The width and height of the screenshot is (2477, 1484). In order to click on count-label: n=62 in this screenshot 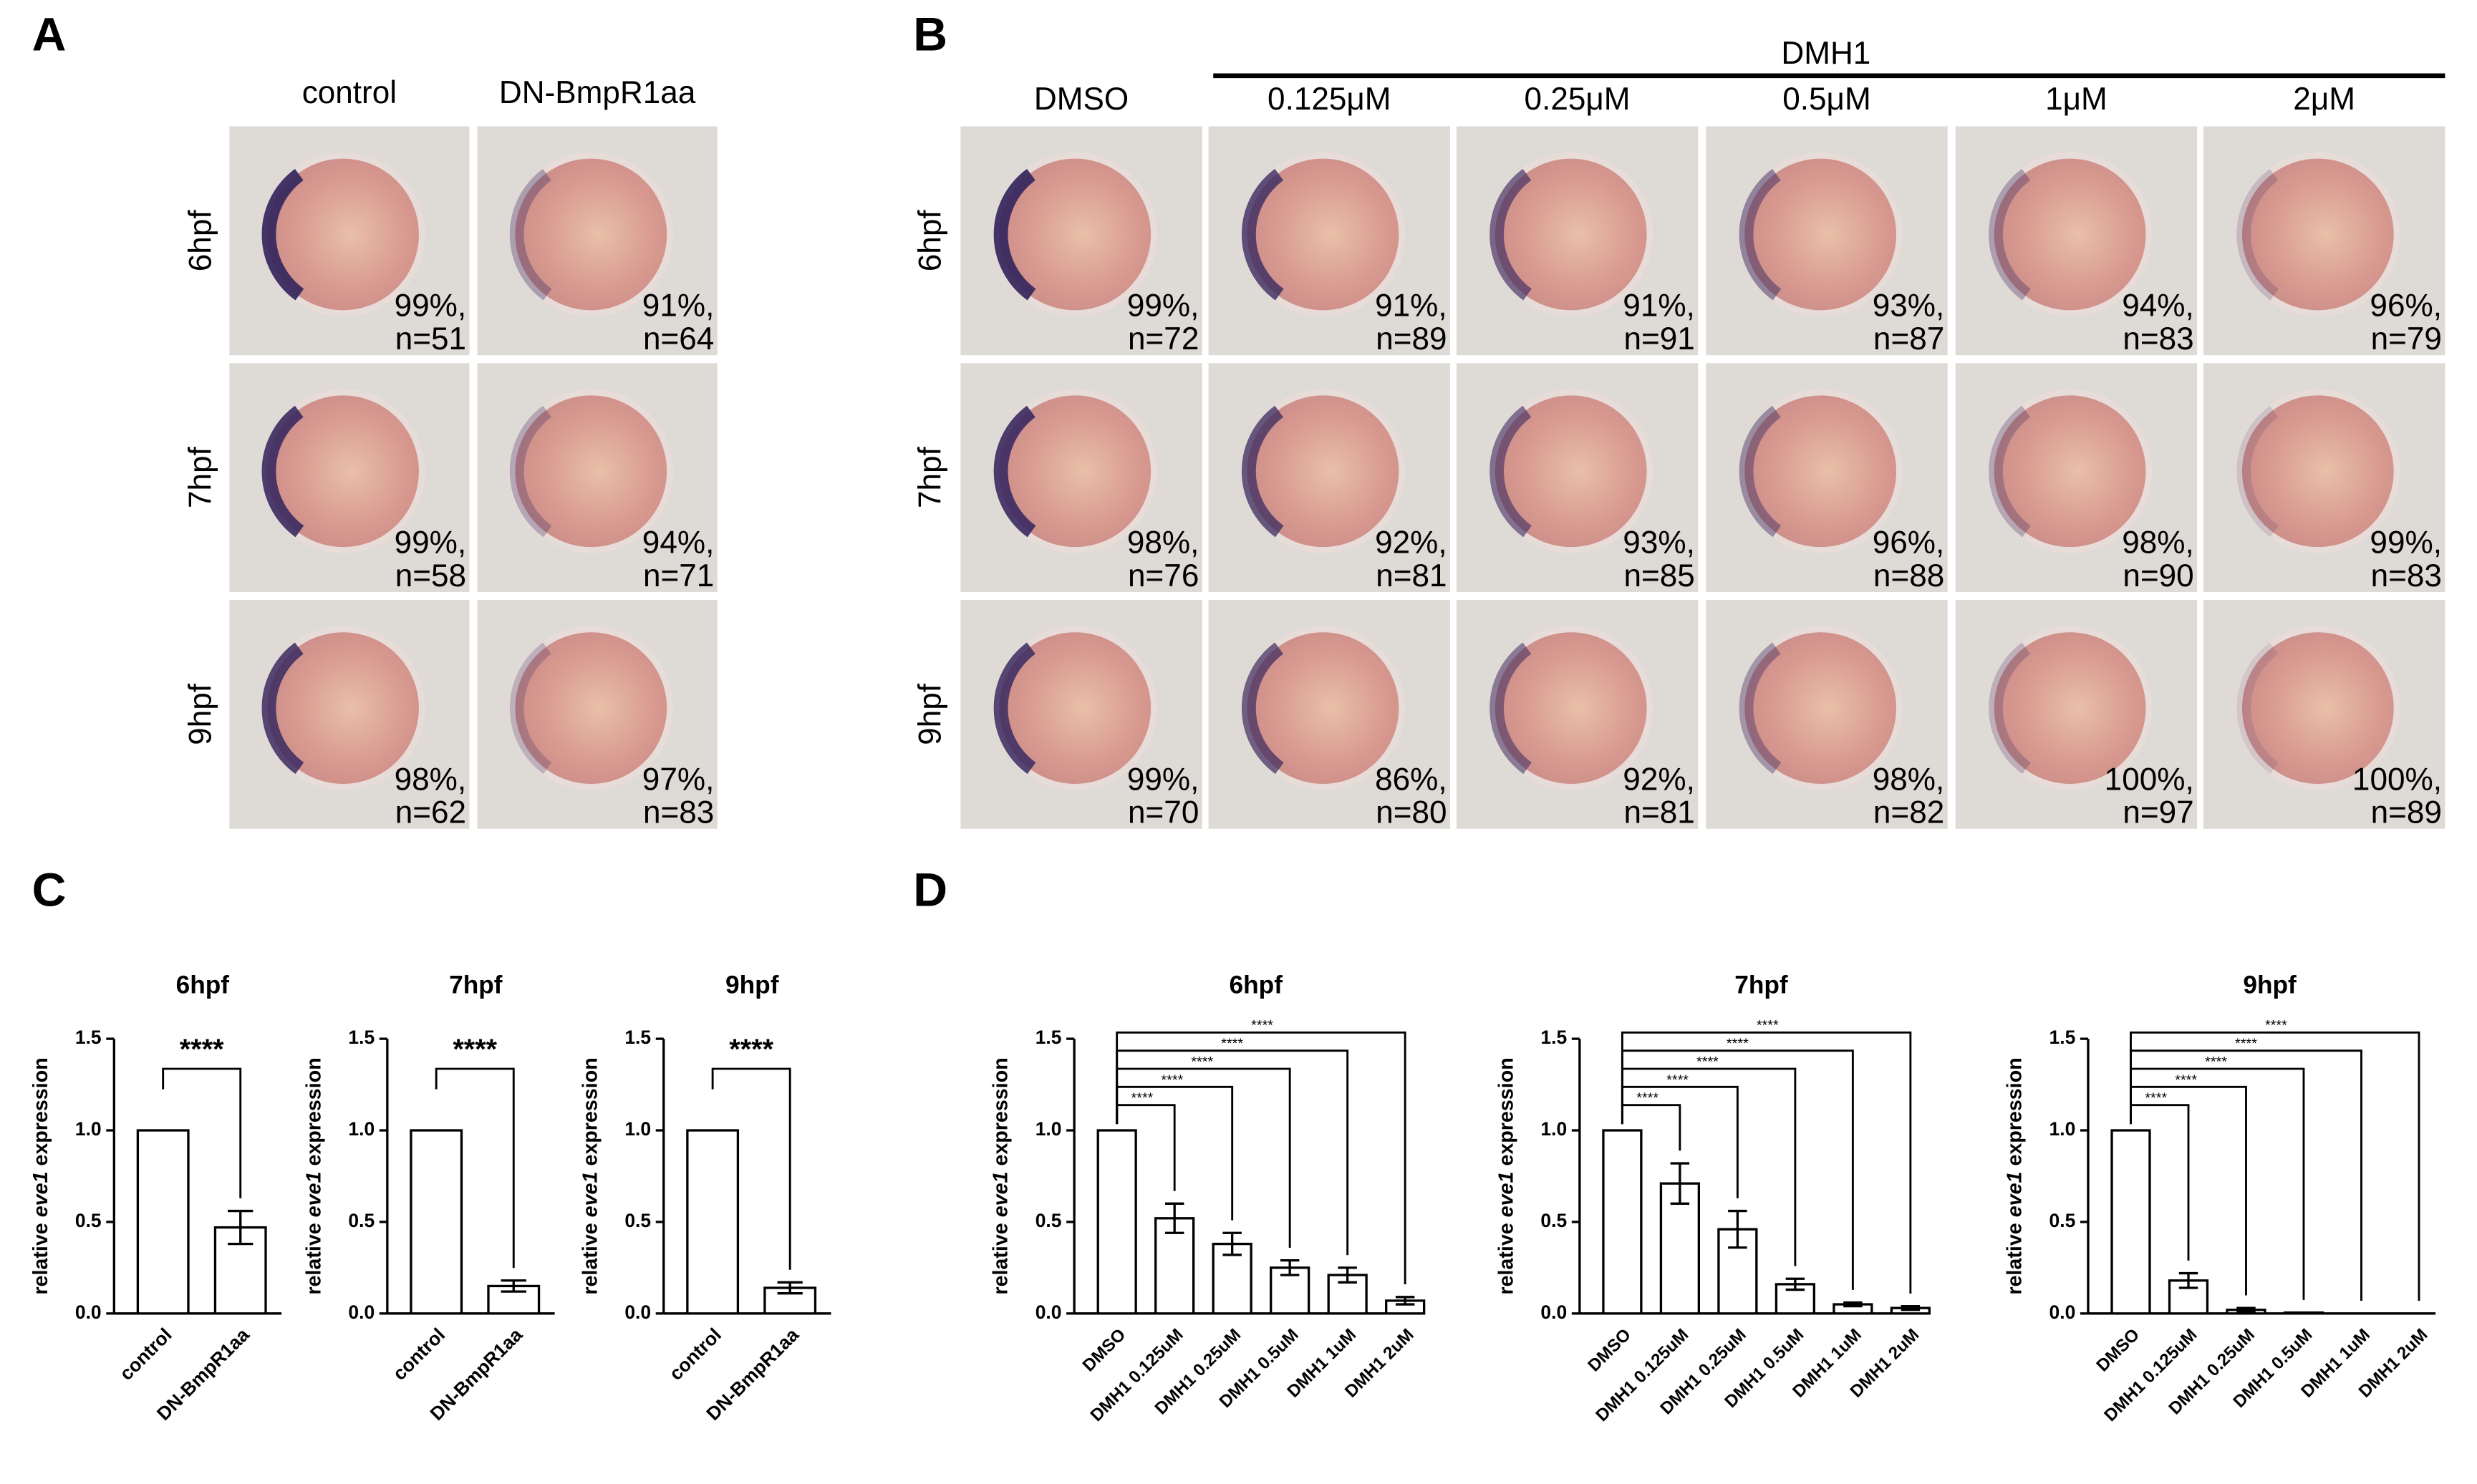, I will do `click(430, 812)`.